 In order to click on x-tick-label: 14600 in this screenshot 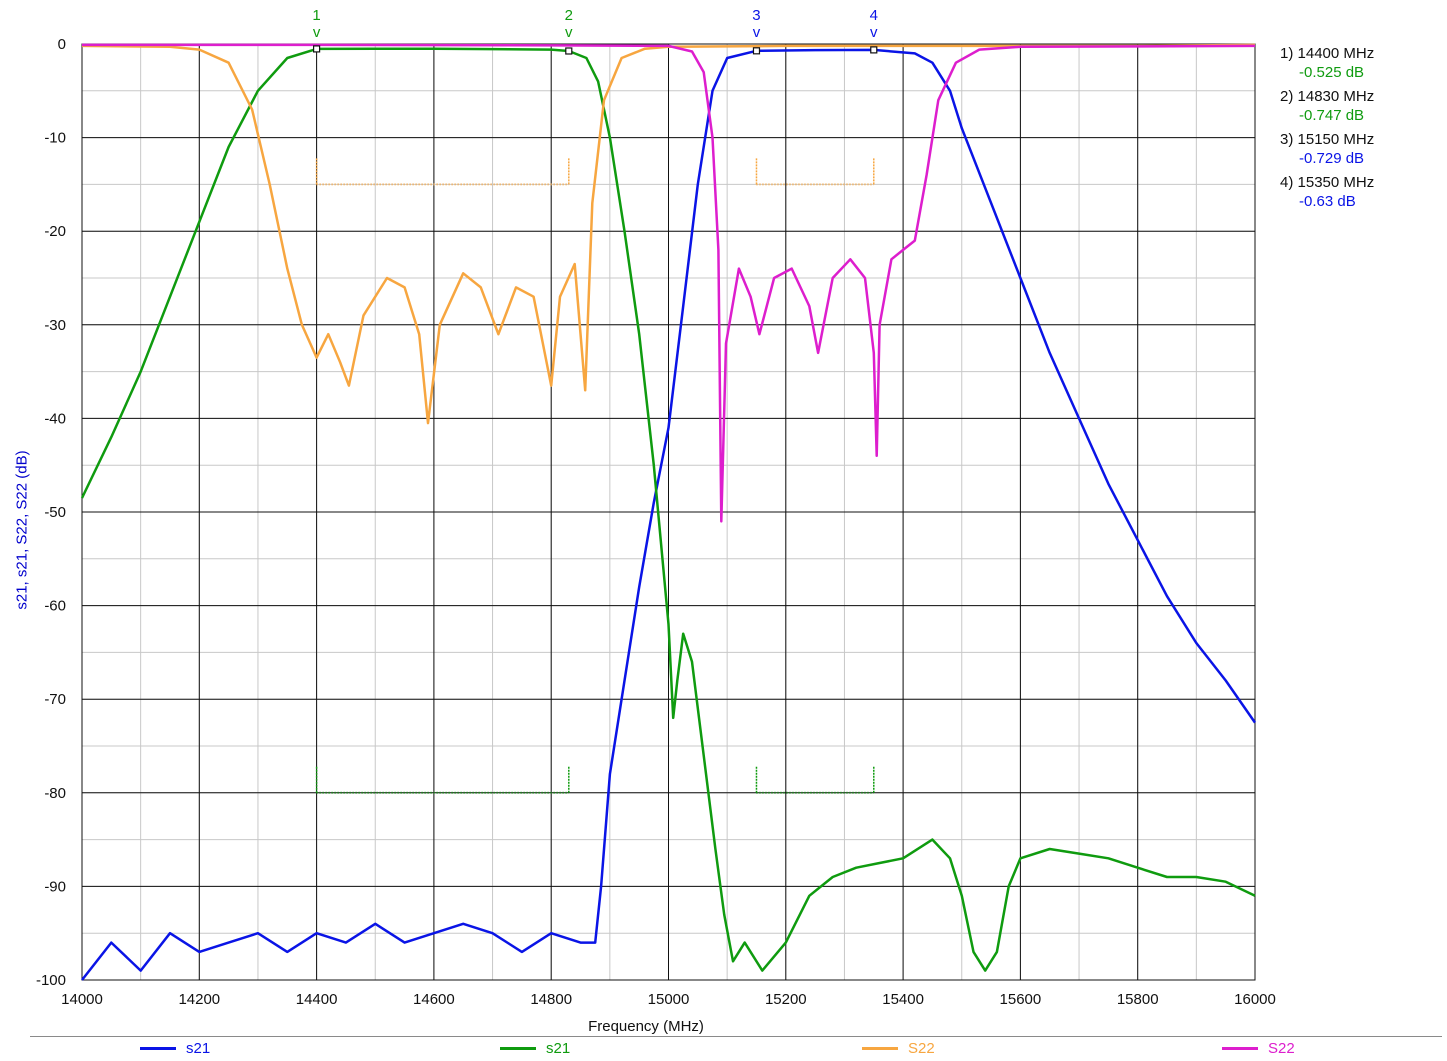, I will do `click(434, 999)`.